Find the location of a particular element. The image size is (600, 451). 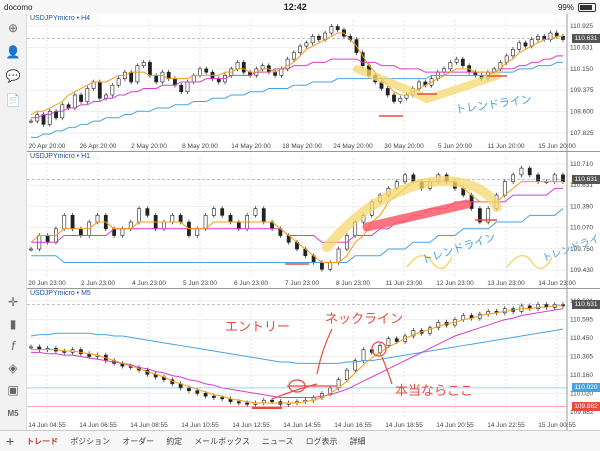

tab-news: ニュース is located at coordinates (277, 441).